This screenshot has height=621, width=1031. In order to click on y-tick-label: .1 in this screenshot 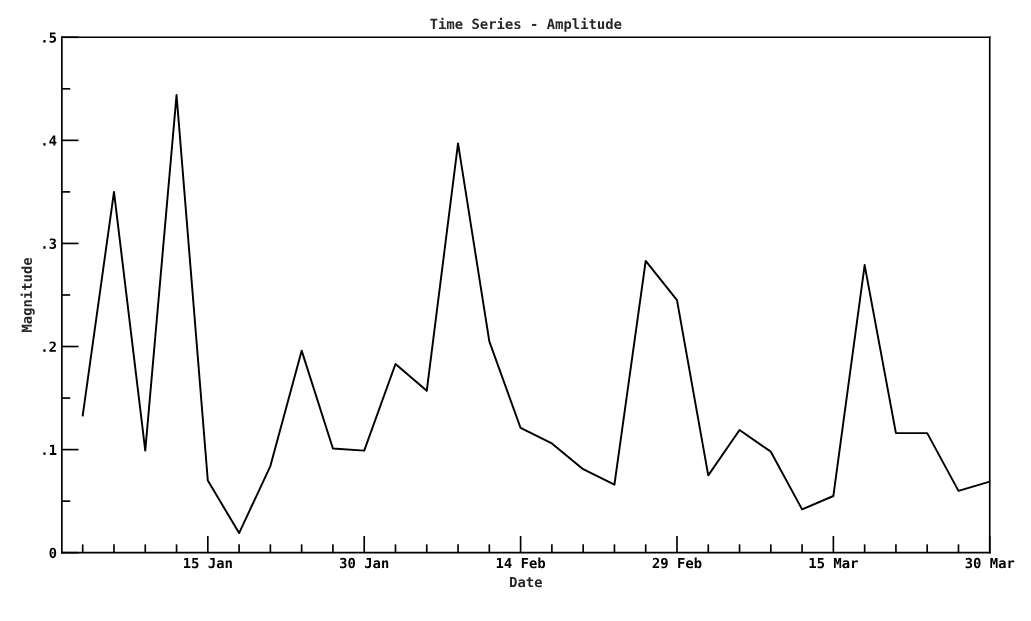, I will do `click(50, 449)`.